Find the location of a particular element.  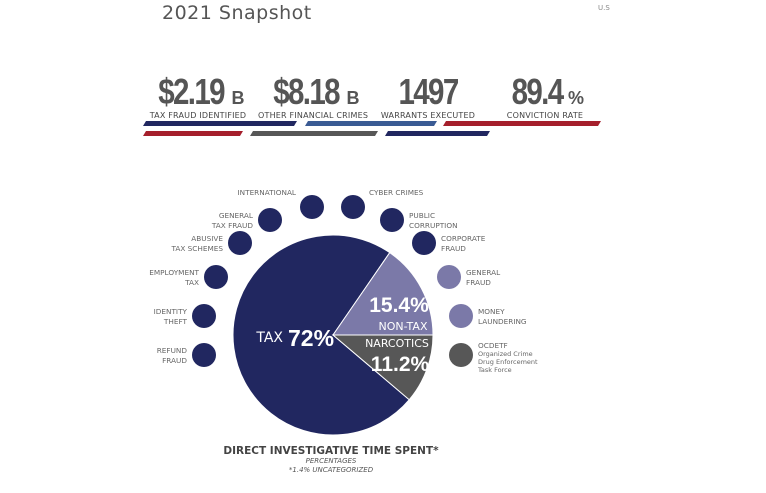

category-label: THEFT is located at coordinates (175, 321).